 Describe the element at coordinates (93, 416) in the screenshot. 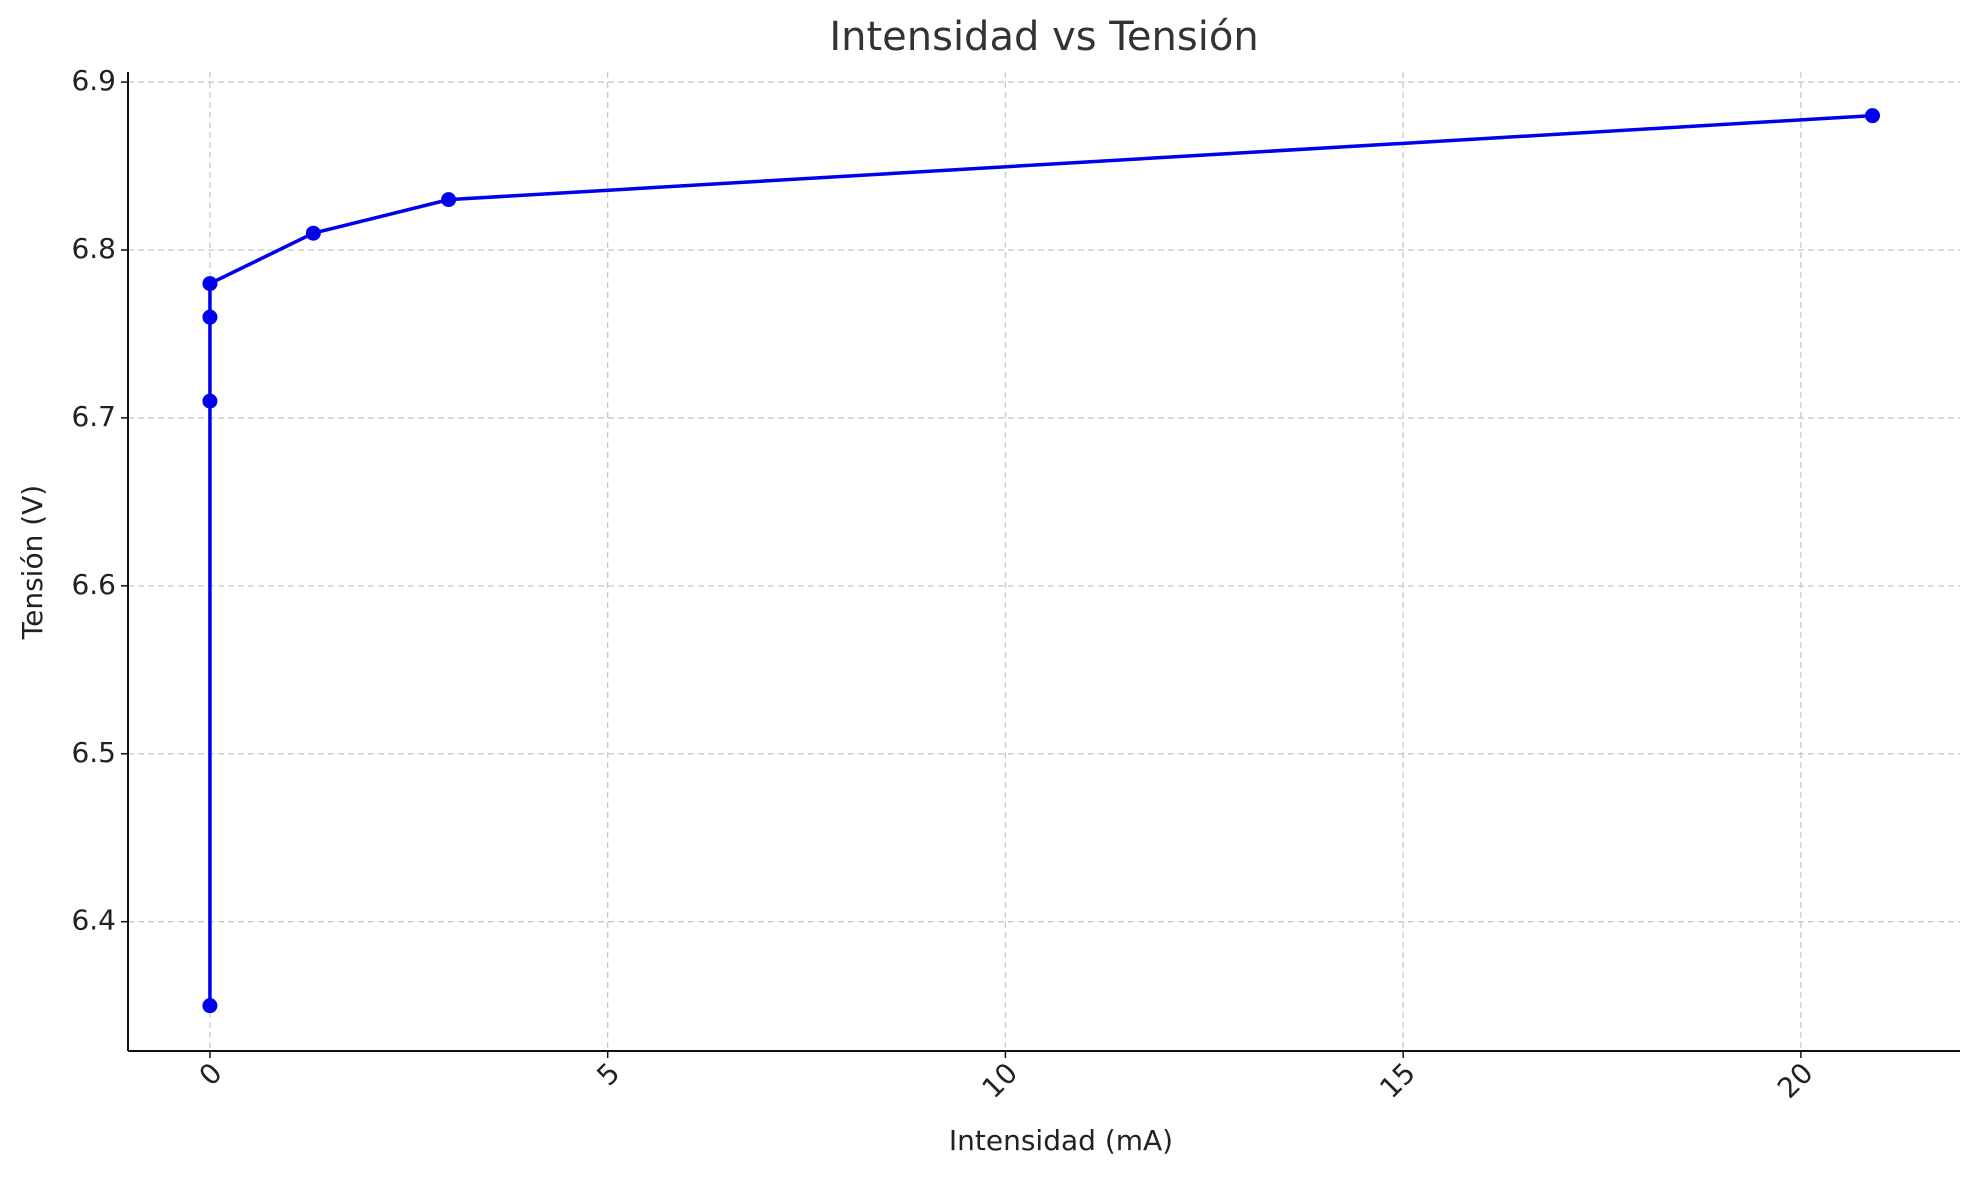

I see `y-tick-label: 6.7` at that location.